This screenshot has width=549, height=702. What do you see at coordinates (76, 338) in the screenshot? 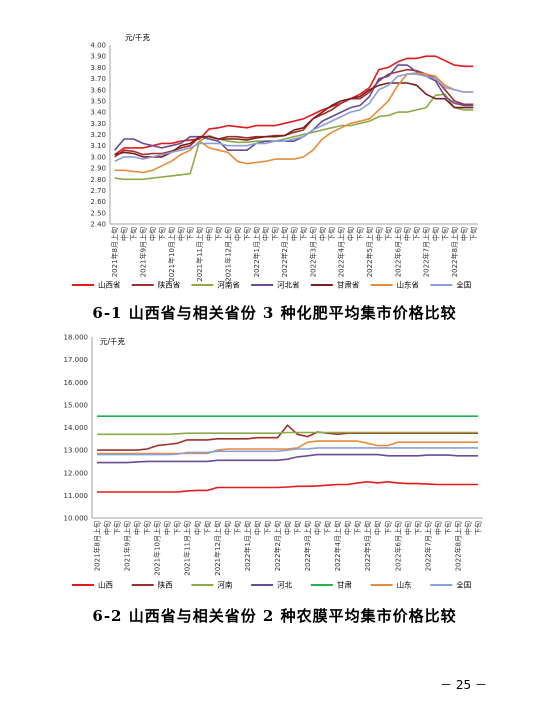
I see `y-tick-label: 18.000` at bounding box center [76, 338].